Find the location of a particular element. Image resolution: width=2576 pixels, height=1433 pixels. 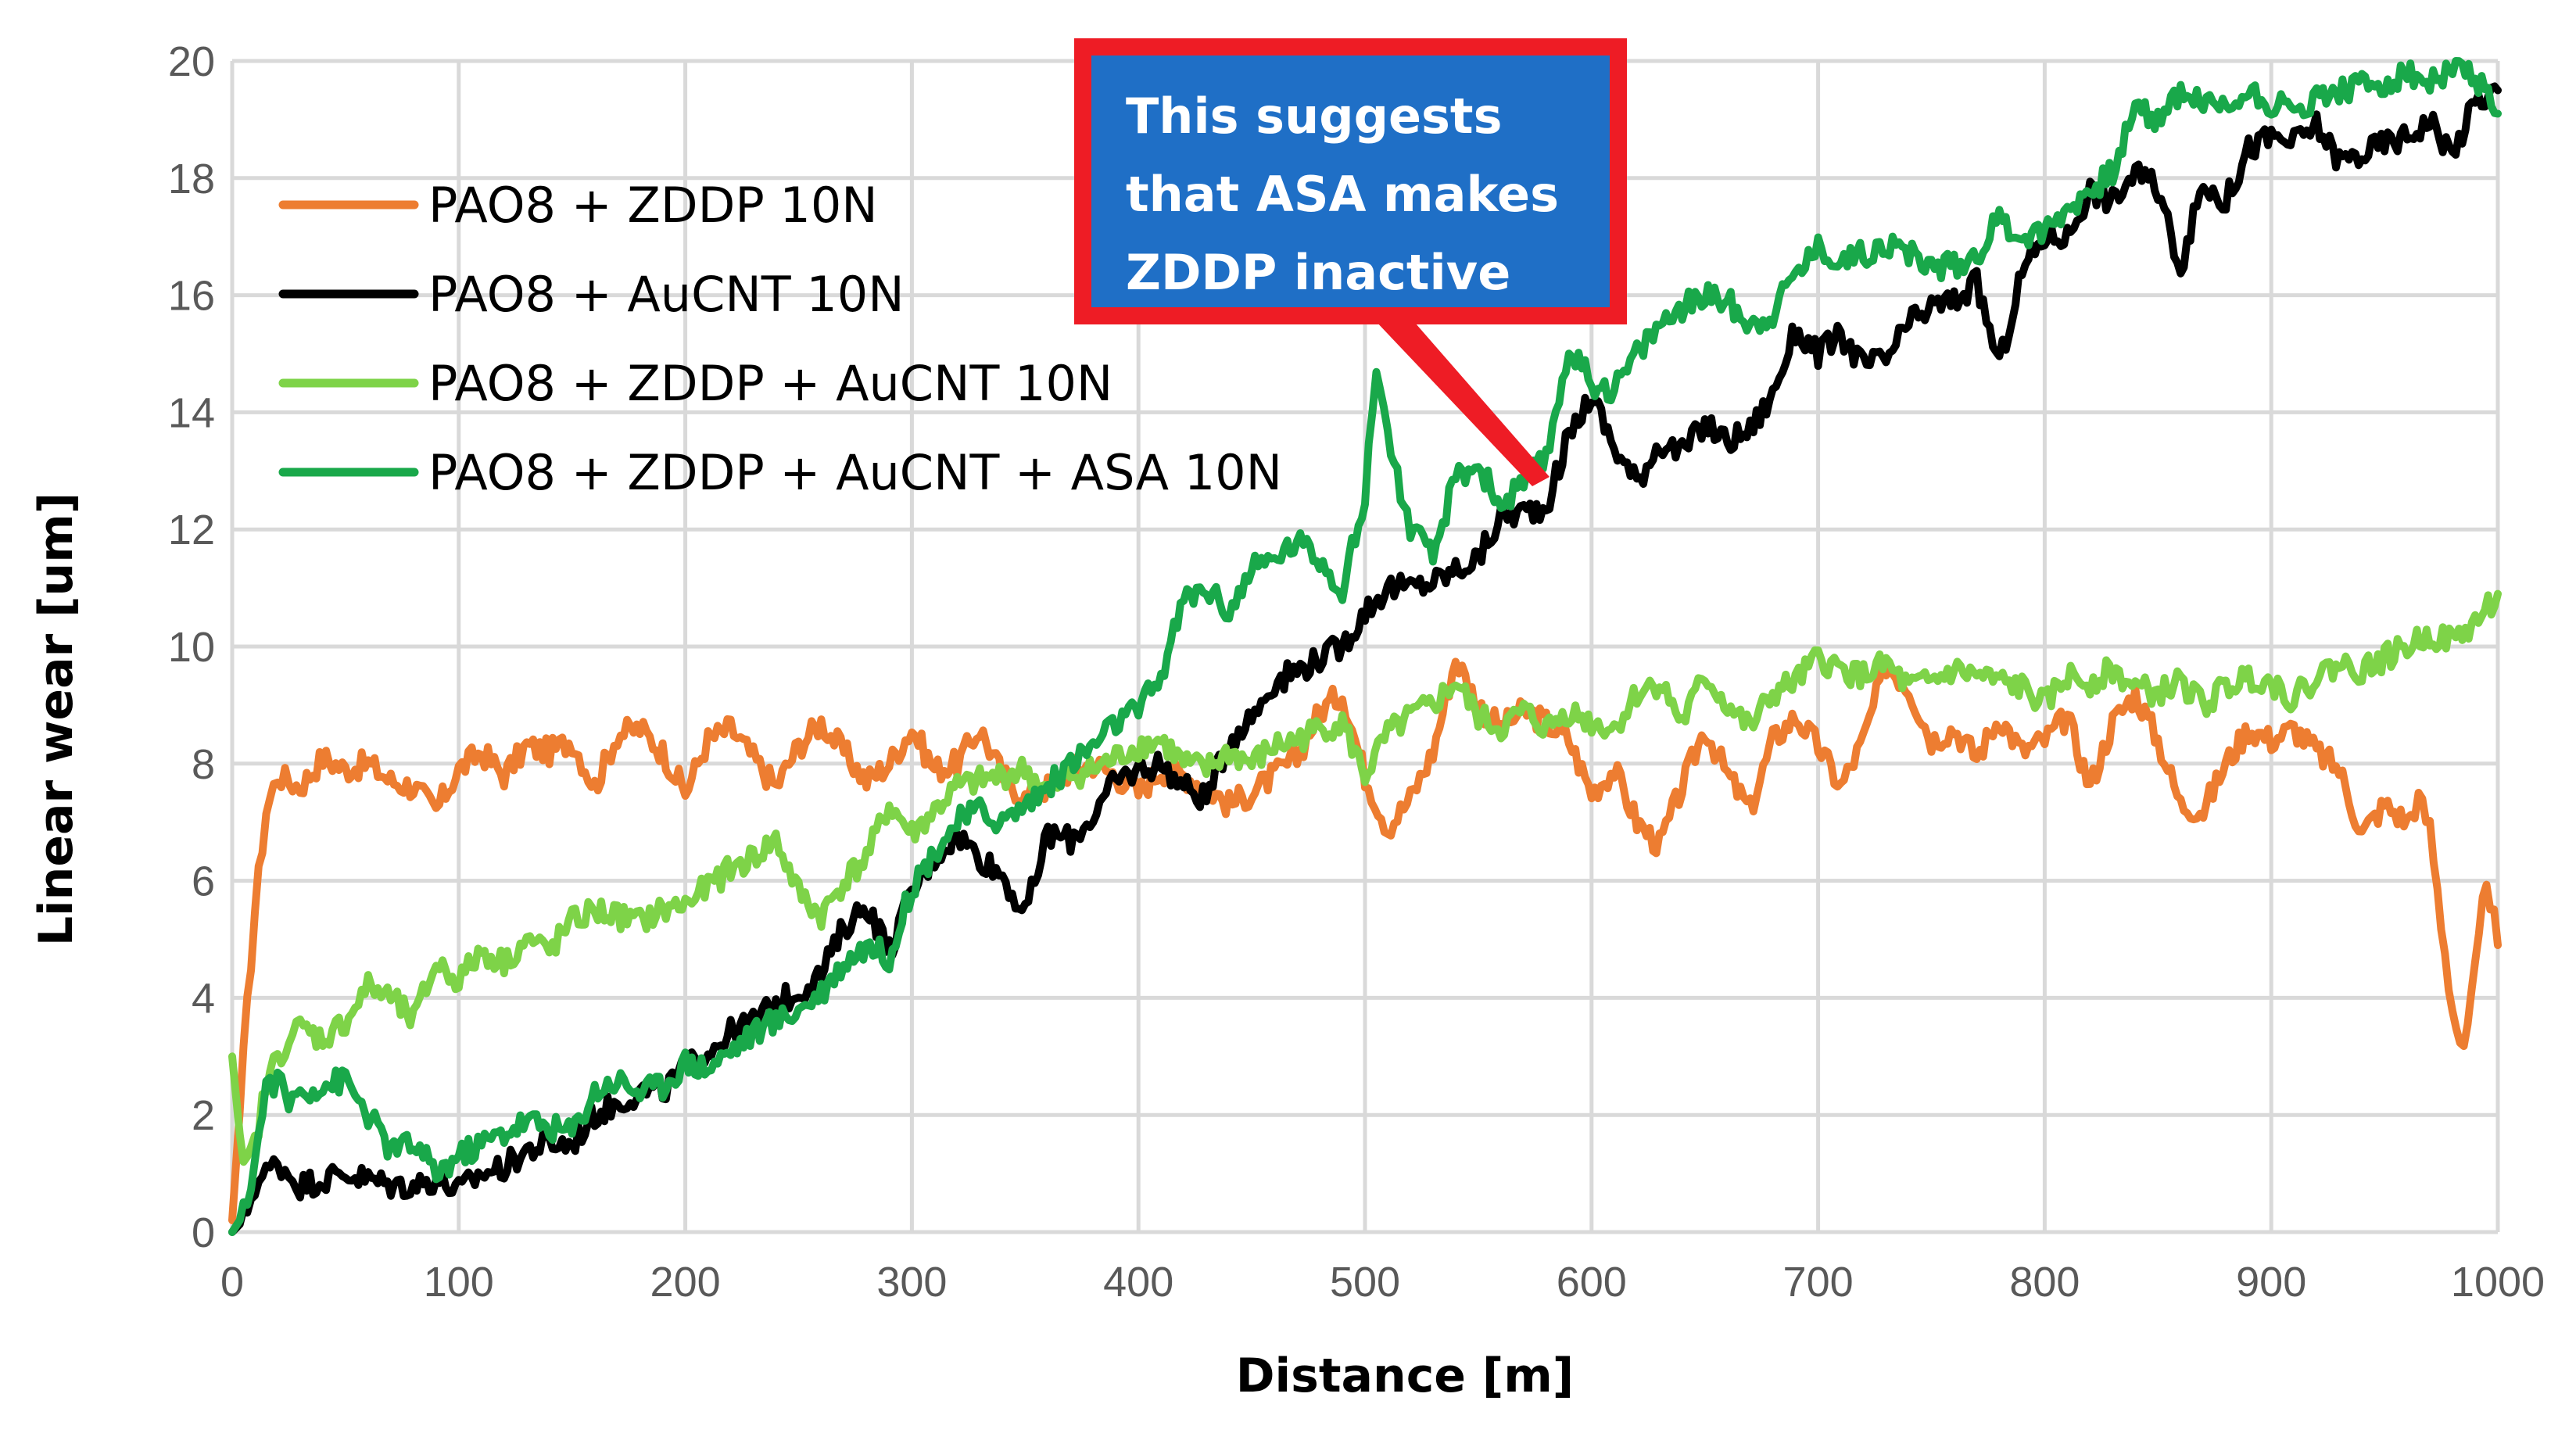

y-tick-label: 2 is located at coordinates (203, 1115).